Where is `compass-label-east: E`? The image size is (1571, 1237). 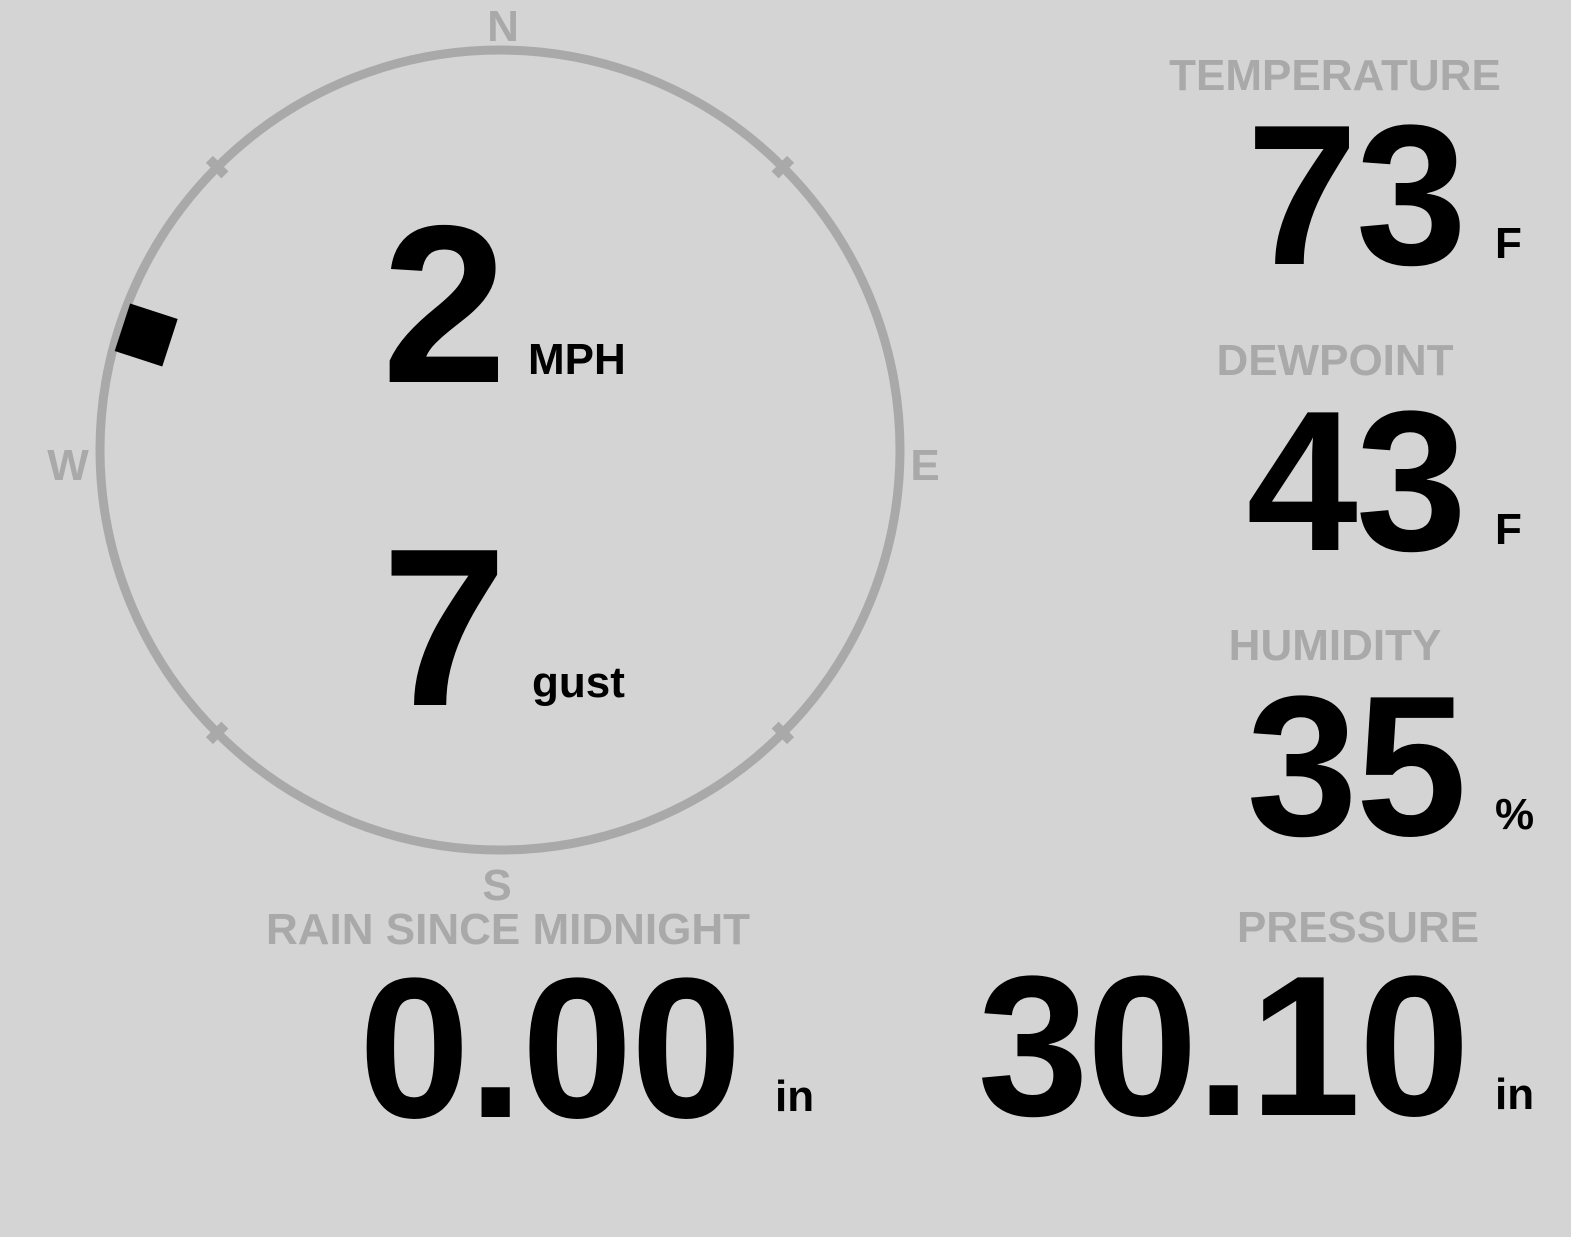
compass-label-east: E is located at coordinates (924, 465).